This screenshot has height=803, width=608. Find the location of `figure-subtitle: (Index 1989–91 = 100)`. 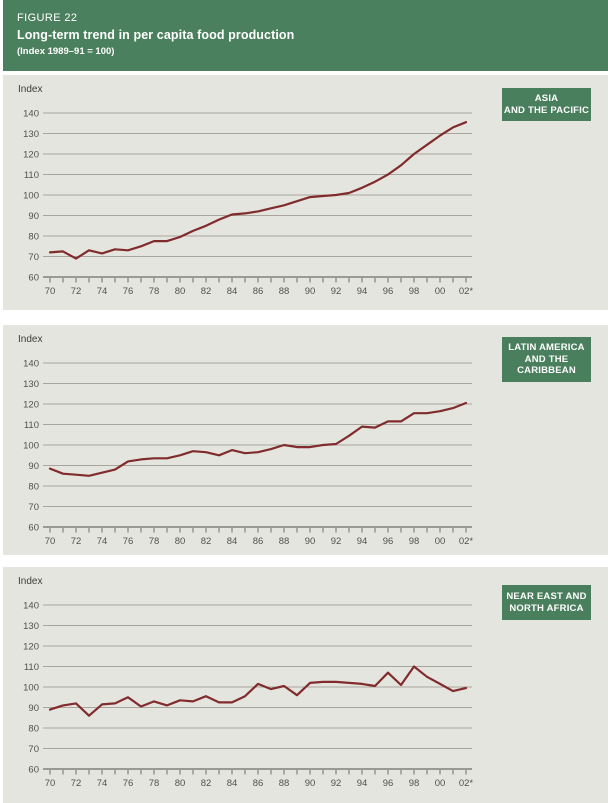

figure-subtitle: (Index 1989–91 = 100) is located at coordinates (66, 51).